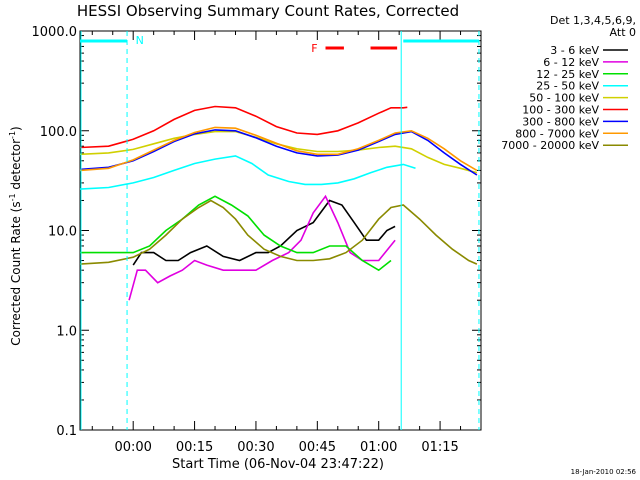 The image size is (640, 480). I want to click on y-axis-label: Corrected Count Rate (s-1 detector-1), so click(15, 235).